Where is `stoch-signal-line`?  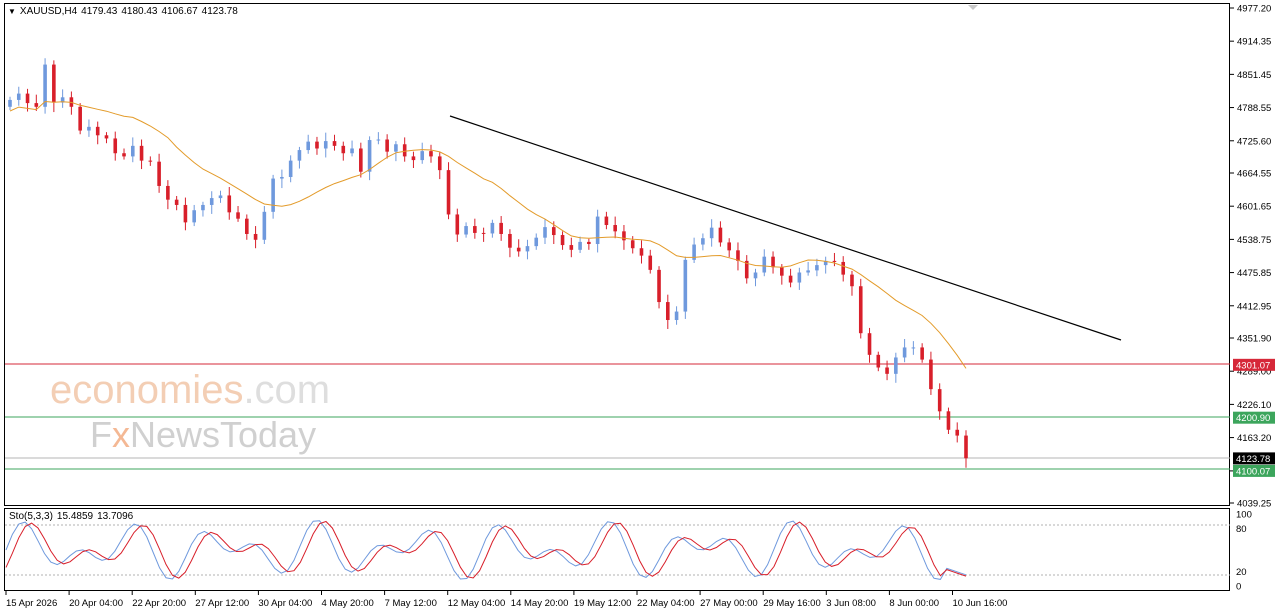 stoch-signal-line is located at coordinates (486, 549).